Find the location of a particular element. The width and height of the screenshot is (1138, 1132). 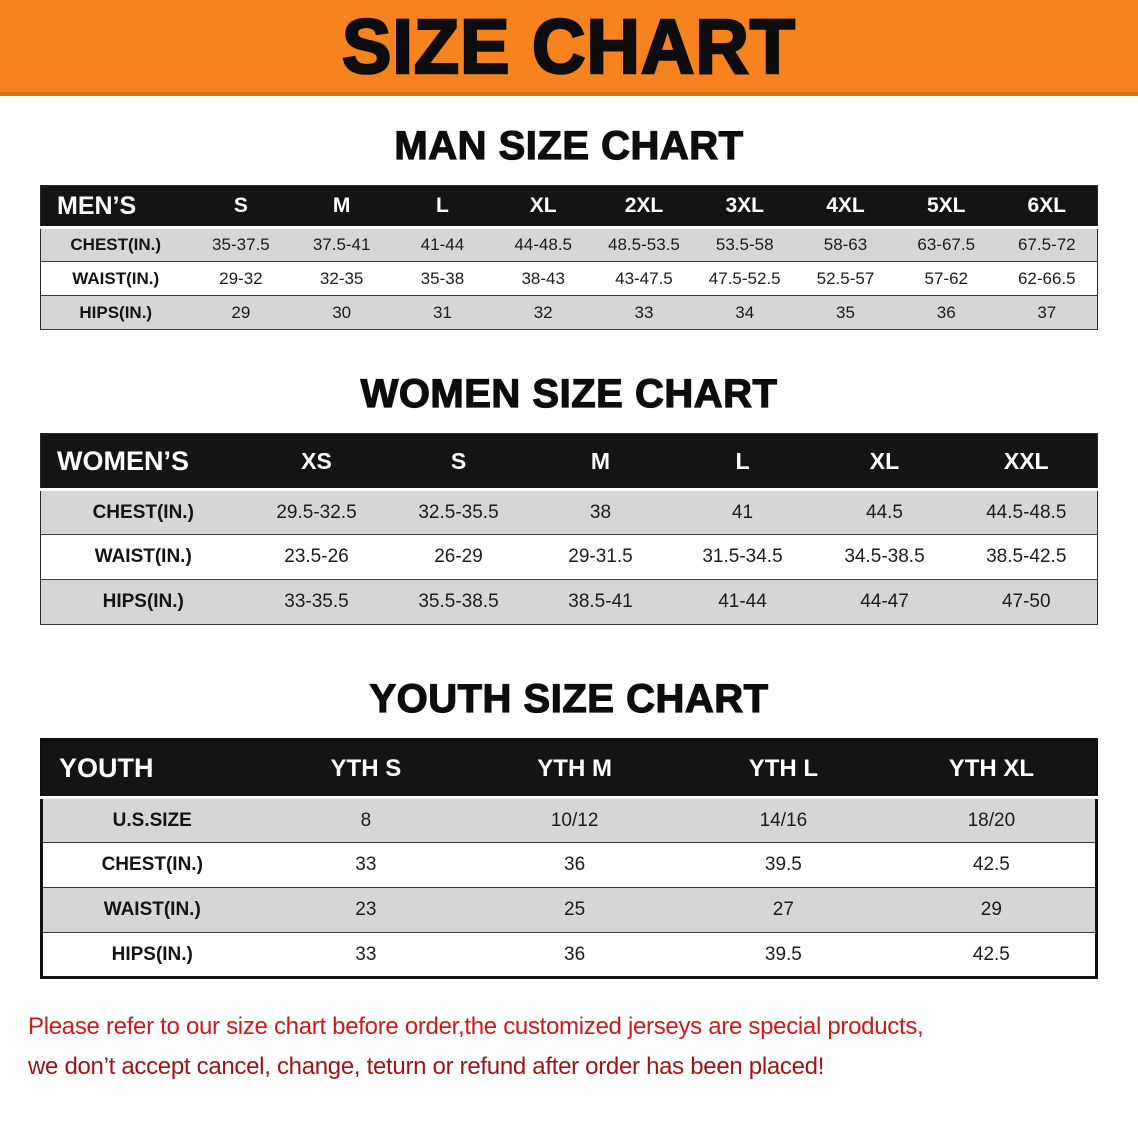

men-size-column-header: M is located at coordinates (342, 206).